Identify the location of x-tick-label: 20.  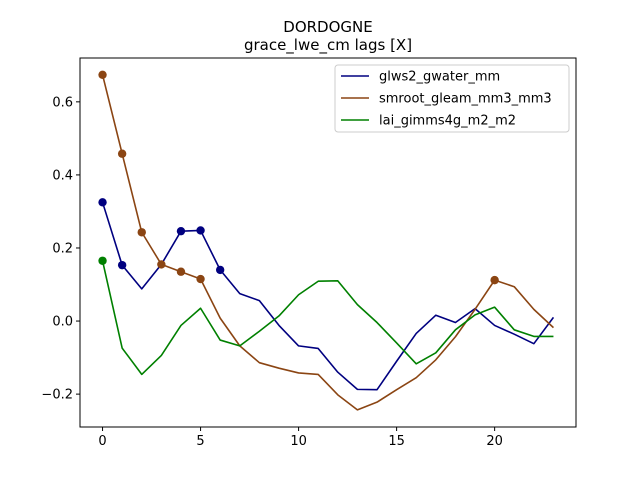
(494, 441).